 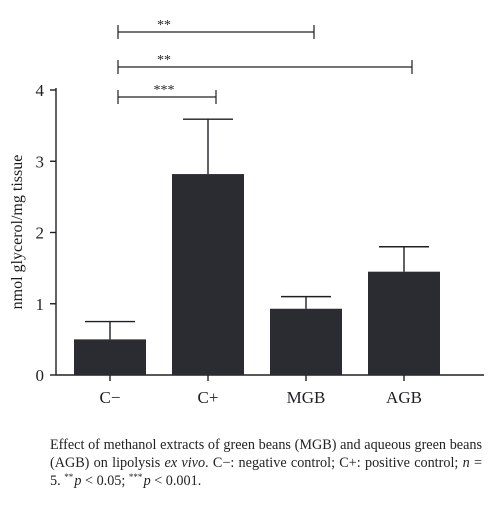 What do you see at coordinates (17, 232) in the screenshot?
I see `y-axis-label: nmol glycerol/mg tissue` at bounding box center [17, 232].